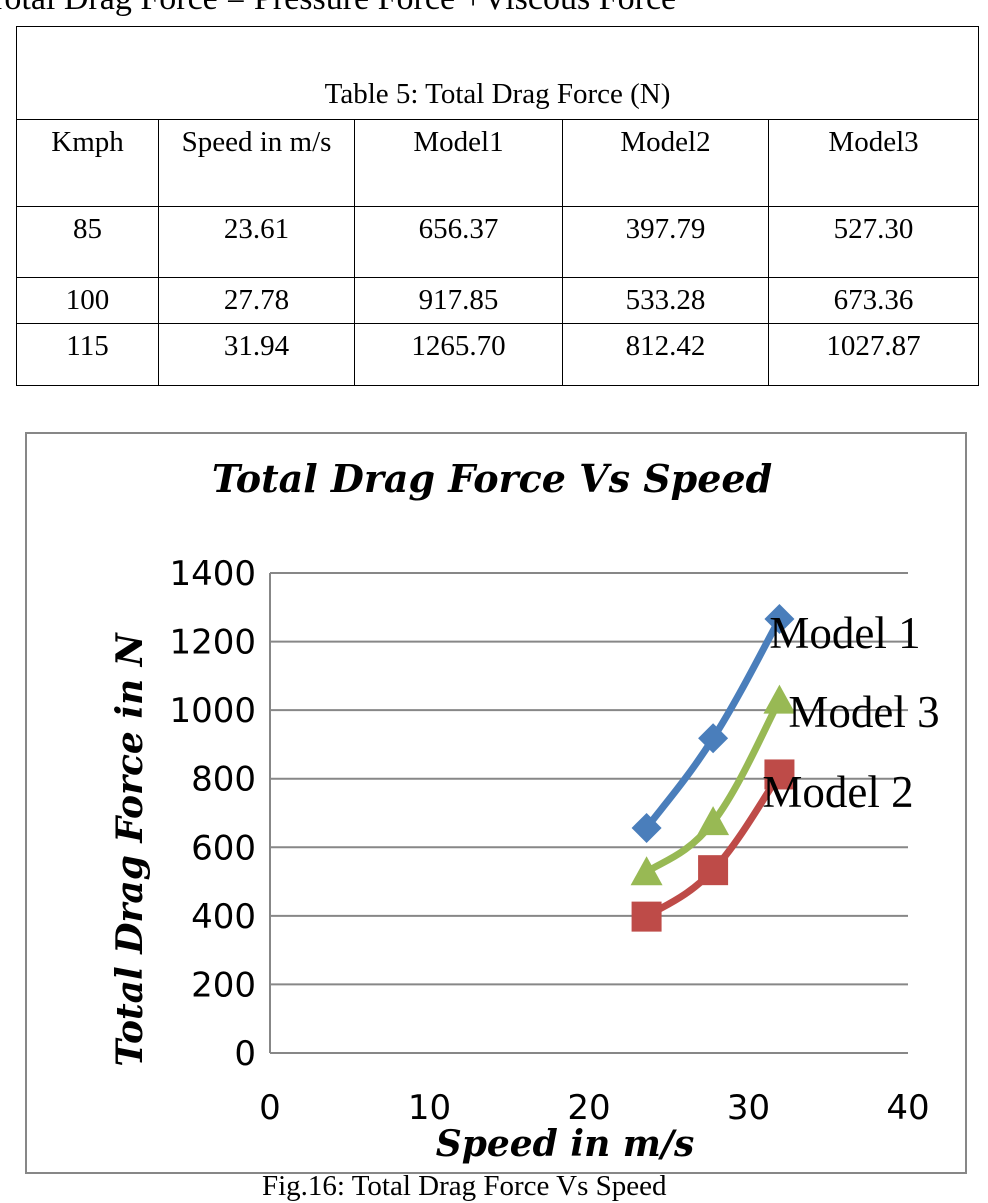 This screenshot has width=988, height=1203. What do you see at coordinates (873, 300) in the screenshot?
I see `table-cell: 673.36` at bounding box center [873, 300].